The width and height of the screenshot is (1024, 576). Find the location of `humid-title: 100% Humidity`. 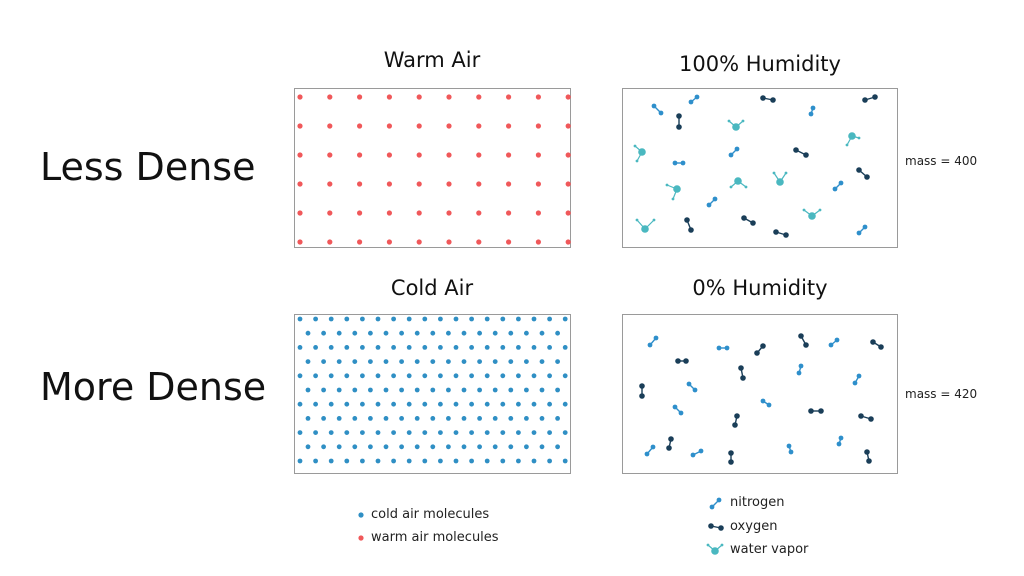

humid-title: 100% Humidity is located at coordinates (760, 64).